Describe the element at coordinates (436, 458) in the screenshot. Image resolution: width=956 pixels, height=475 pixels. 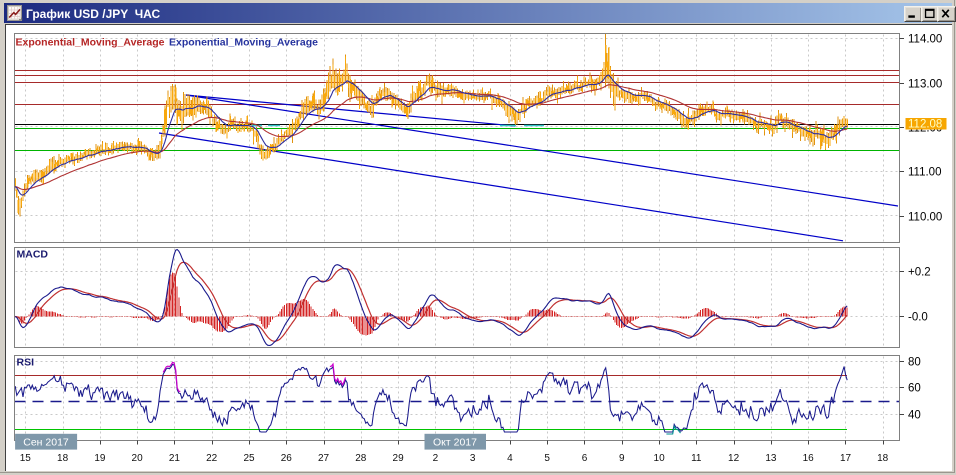
I see `svg-text: 2` at that location.